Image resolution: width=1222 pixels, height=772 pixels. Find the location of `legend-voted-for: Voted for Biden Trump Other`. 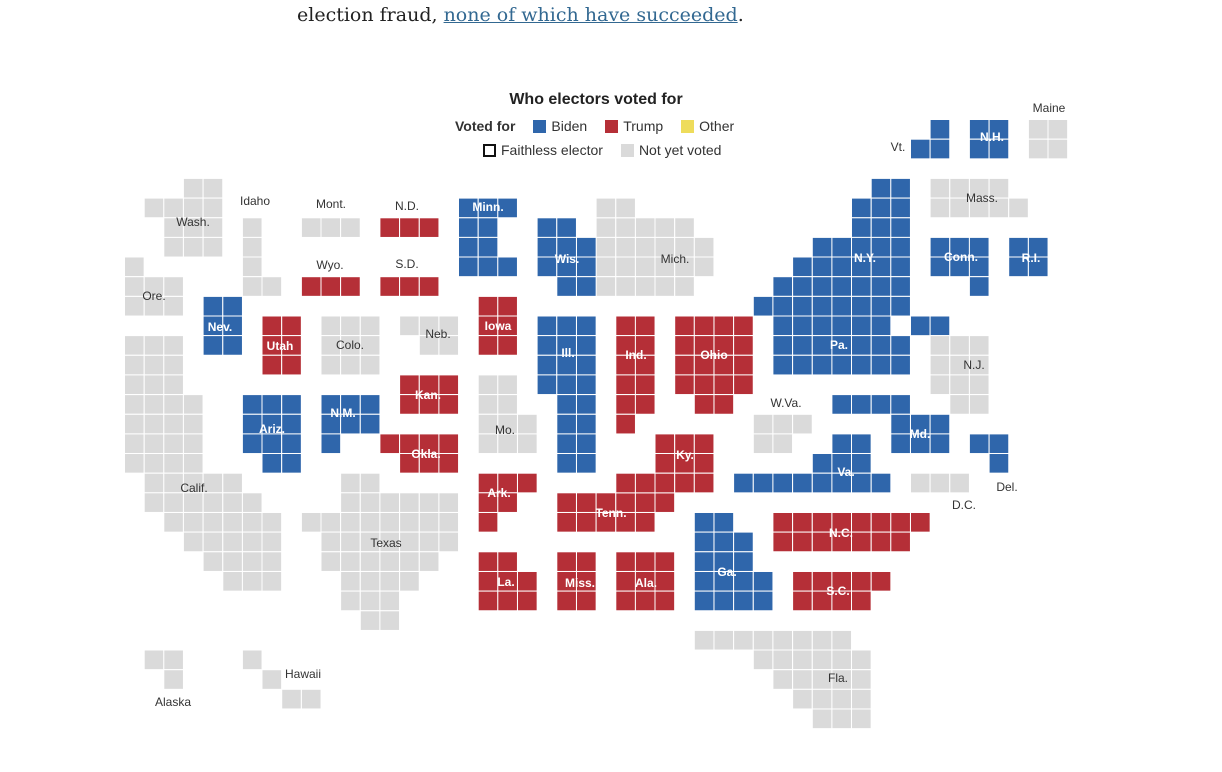

legend-voted-for: Voted for Biden Trump Other is located at coordinates (603, 126).